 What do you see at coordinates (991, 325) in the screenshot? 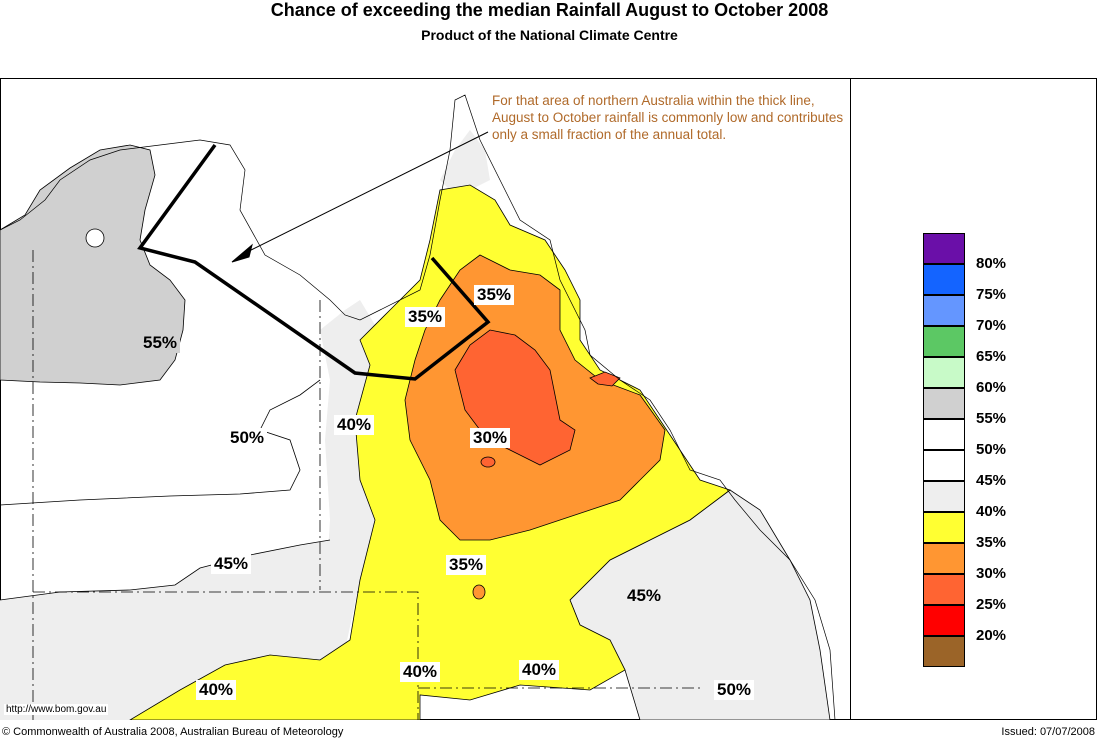
I see `legend-label: 70%` at bounding box center [991, 325].